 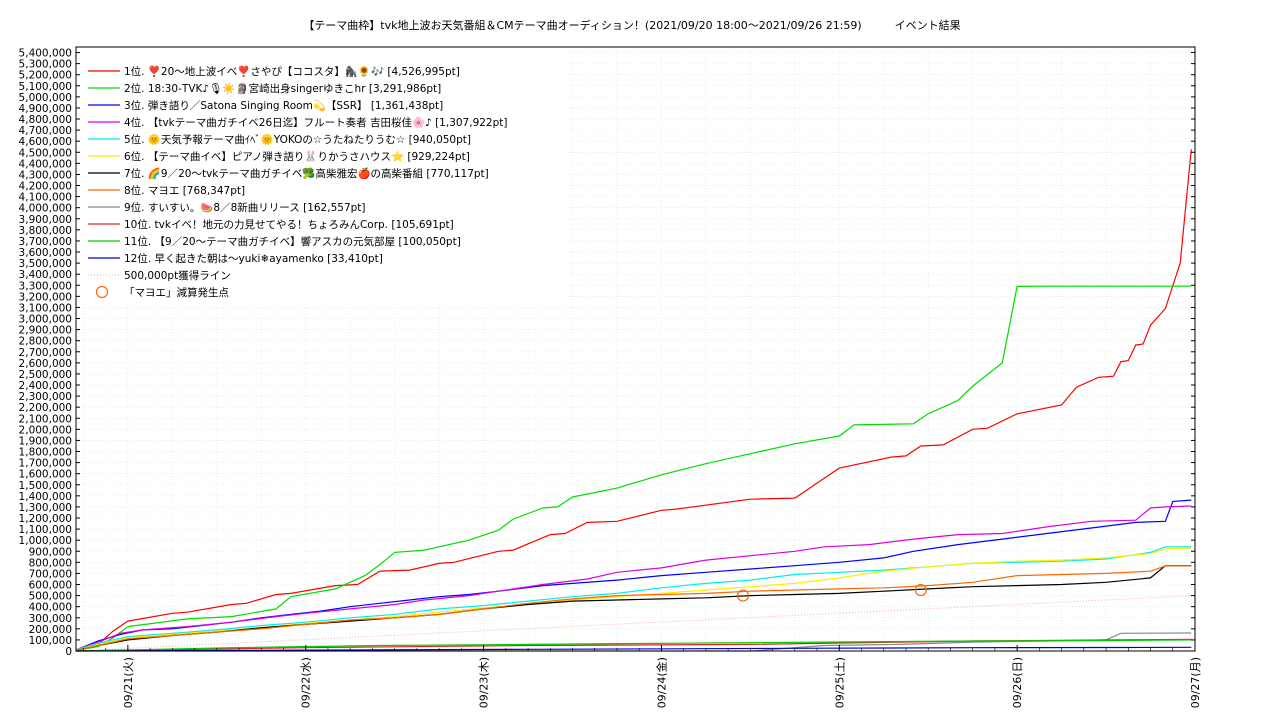 I want to click on y-tick-label: 5,400,000, so click(x=45, y=54).